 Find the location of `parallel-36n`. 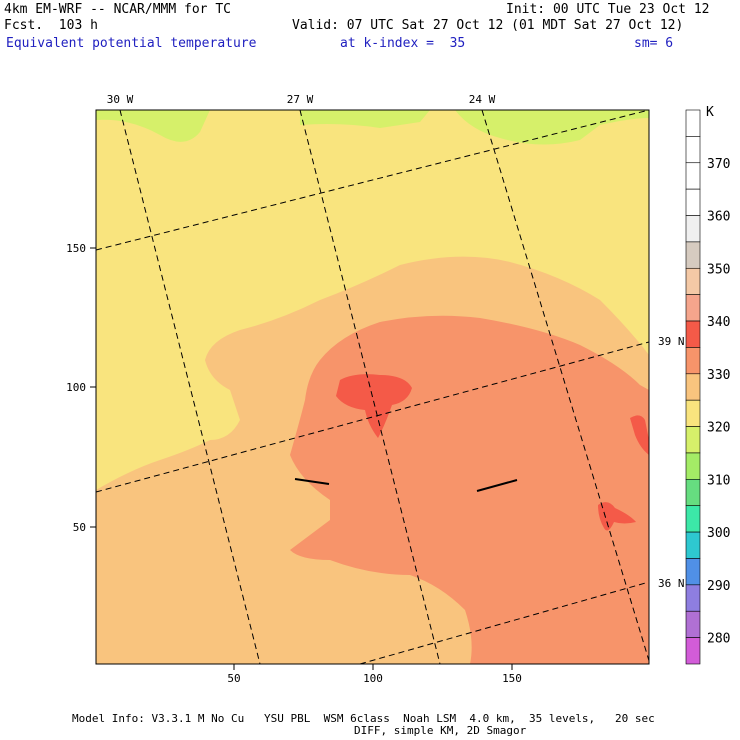

parallel-36n is located at coordinates (504, 622).